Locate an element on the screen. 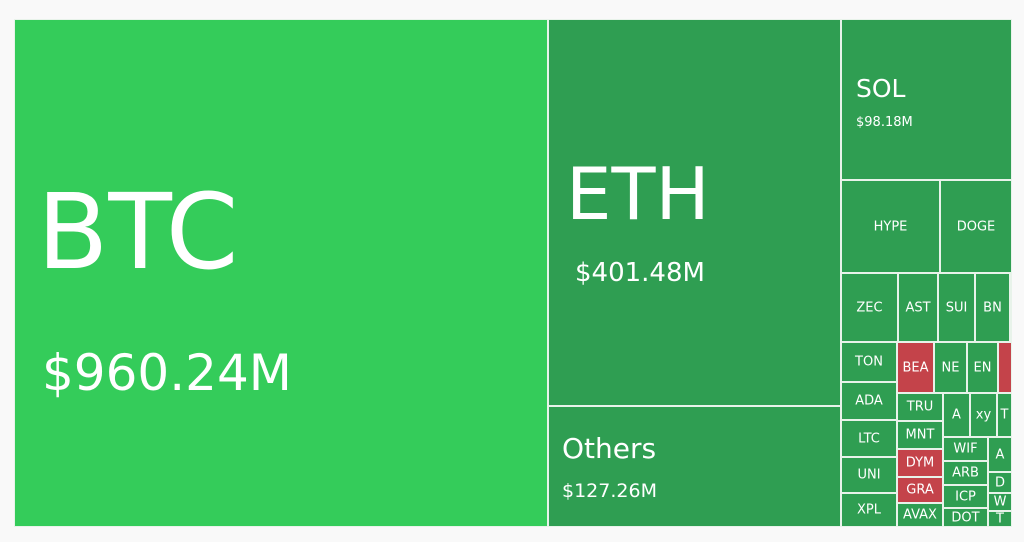  treemap-tile-ast: AST is located at coordinates (918, 307).